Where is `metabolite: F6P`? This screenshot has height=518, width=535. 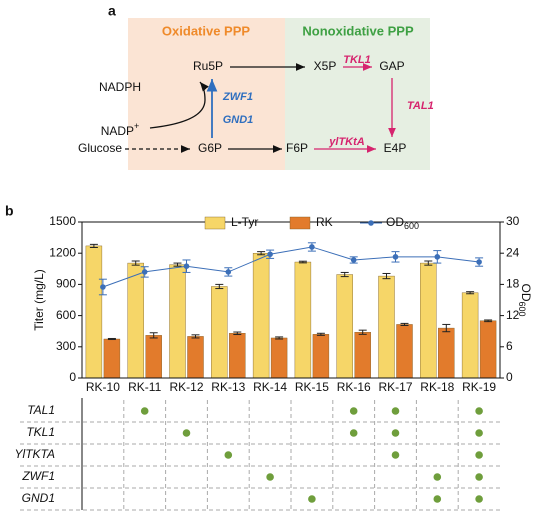
metabolite: F6P is located at coordinates (297, 148).